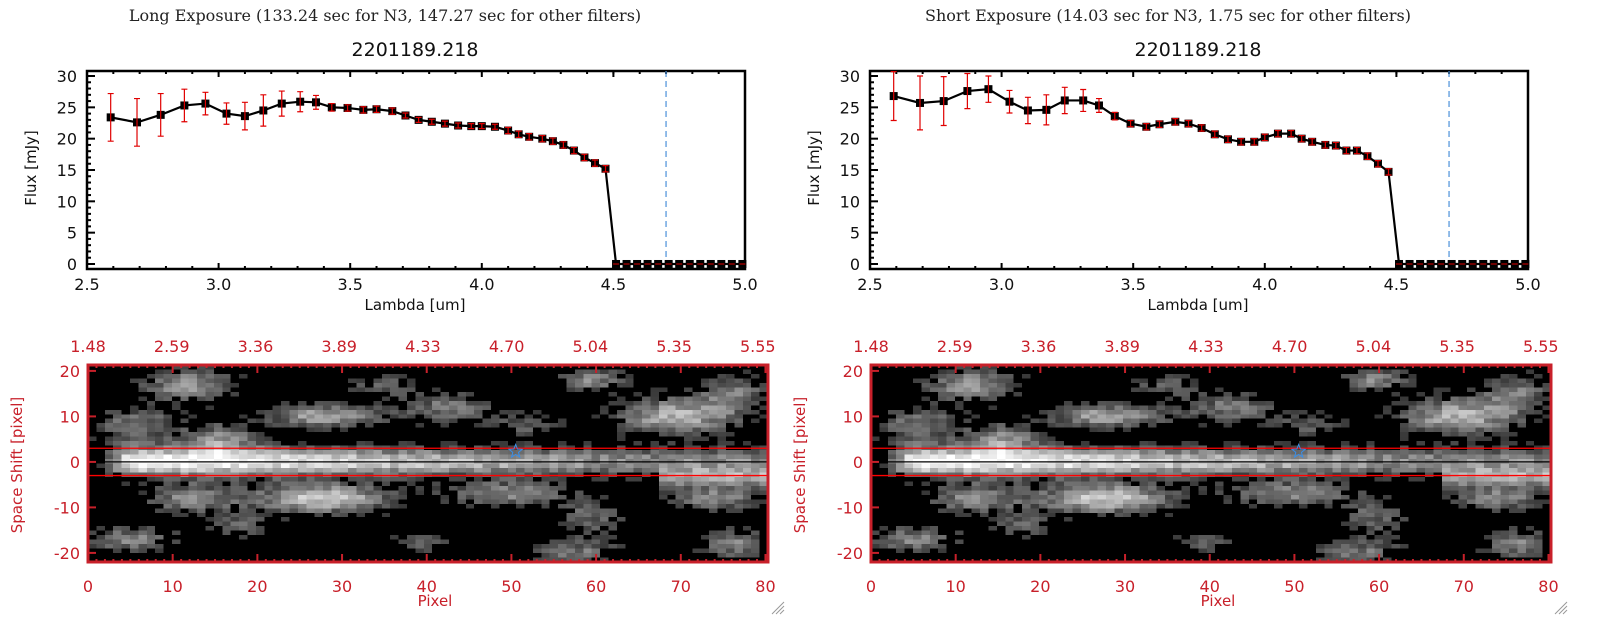  Describe the element at coordinates (172, 346) in the screenshot. I see `top-wavelength-label: 2.59` at that location.